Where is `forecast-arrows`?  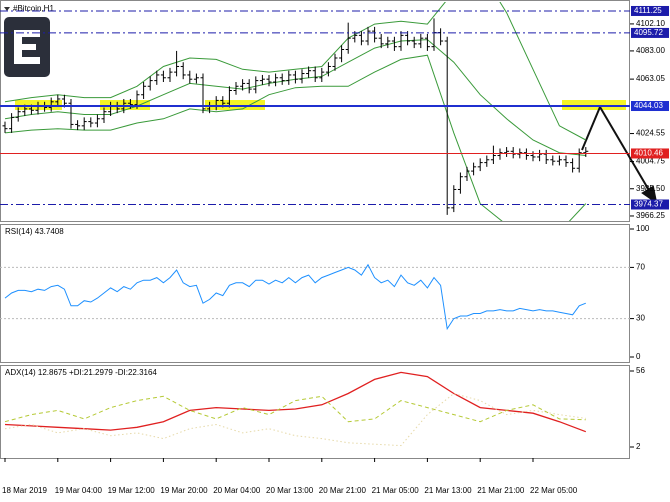 forecast-arrows is located at coordinates (619, 155).